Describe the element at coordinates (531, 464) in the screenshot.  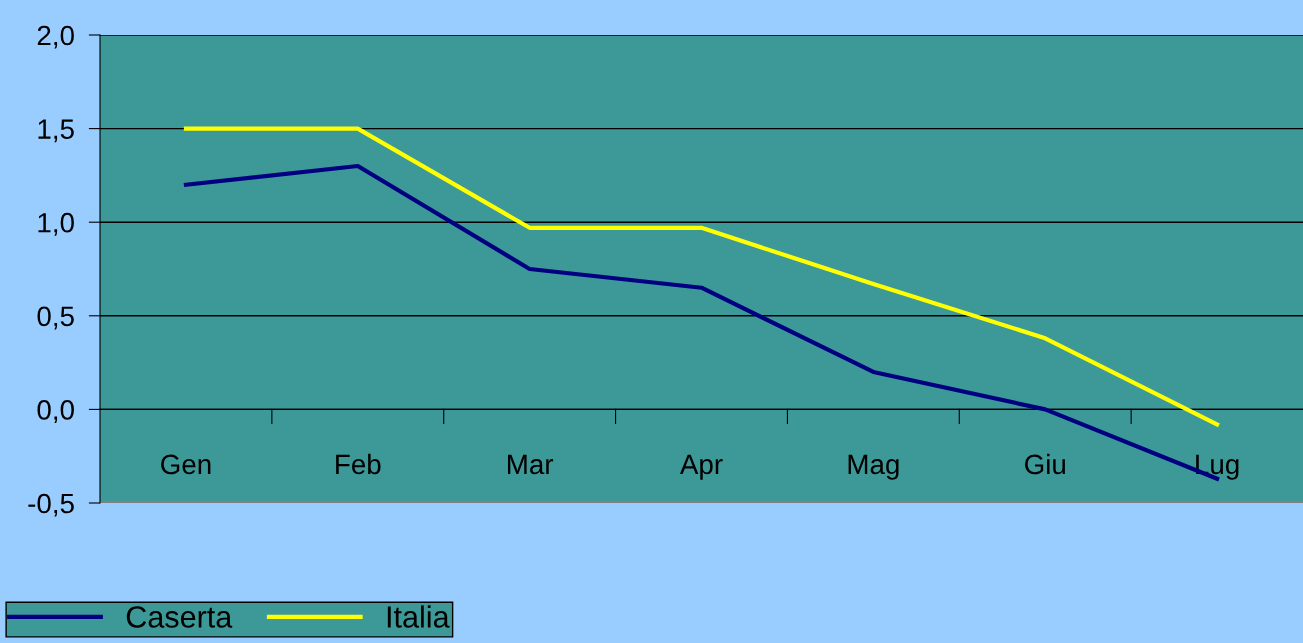
I see `x-tick-label: Mar` at that location.